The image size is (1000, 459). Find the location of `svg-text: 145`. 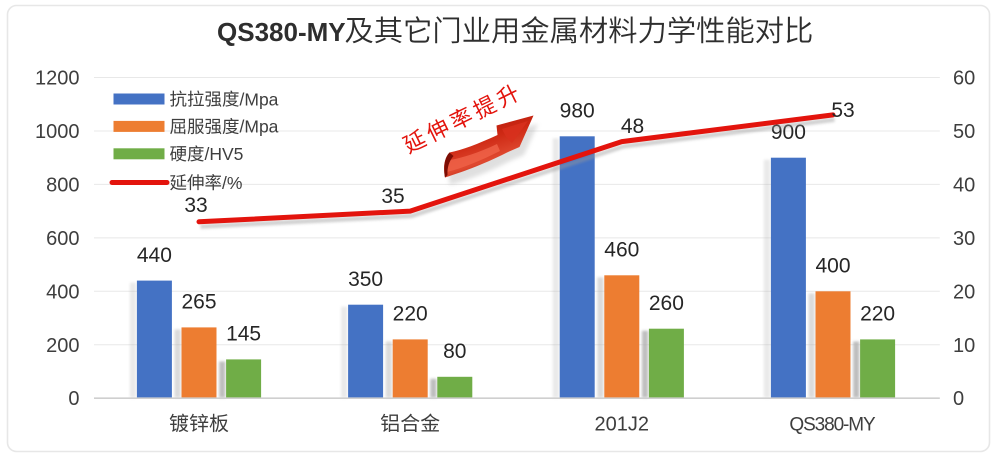

svg-text: 145 is located at coordinates (243, 334).